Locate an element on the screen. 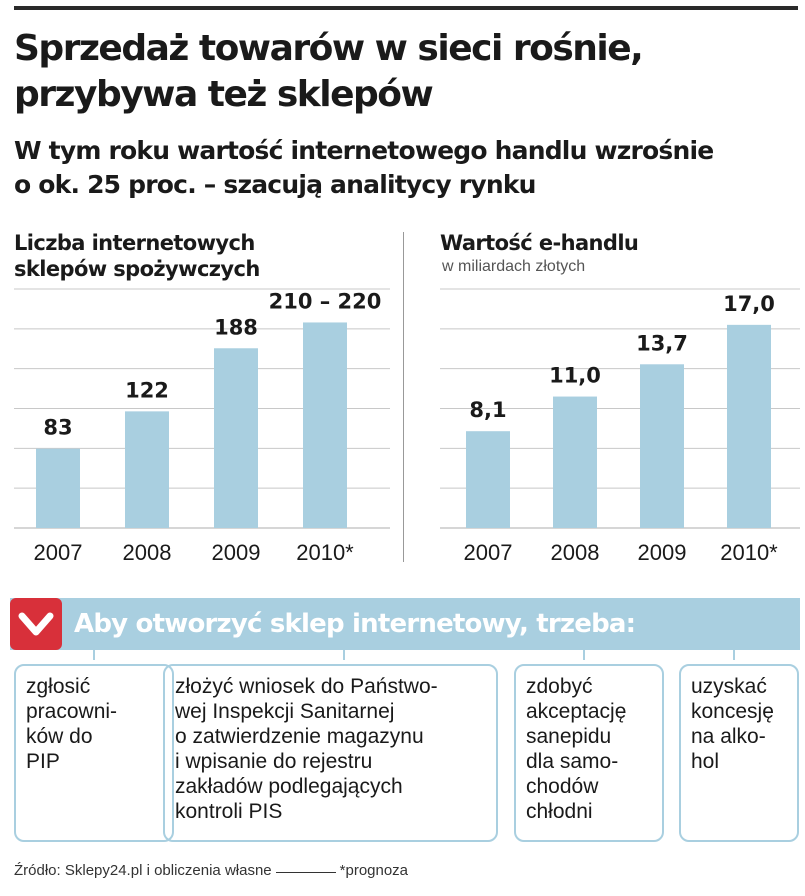  step-4-text: uzyskać koncesję na alko- hol is located at coordinates (732, 724).